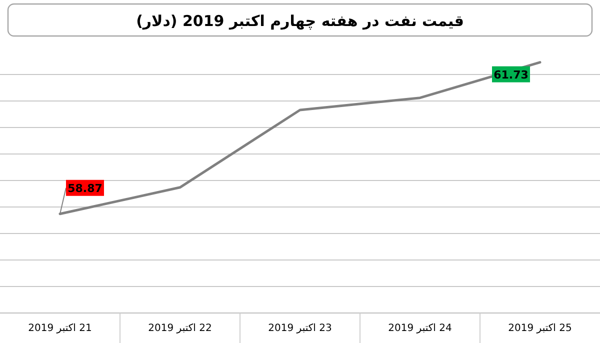  I want to click on chart-title: قیمت نفت در هفته چهارم اکتبر 2019 (دلار), so click(300, 21).